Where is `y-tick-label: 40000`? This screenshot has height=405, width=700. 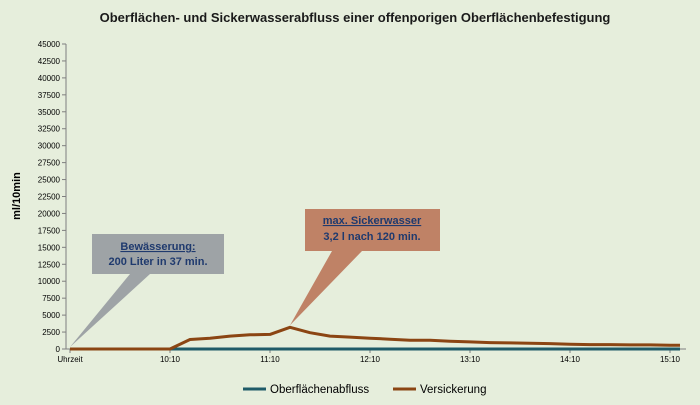 y-tick-label: 40000 is located at coordinates (49, 78).